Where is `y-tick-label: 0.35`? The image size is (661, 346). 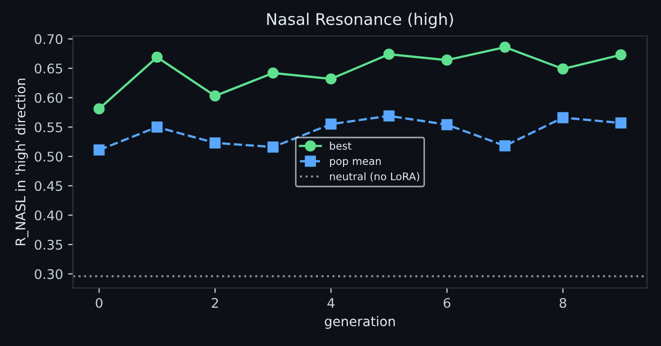
y-tick-label: 0.35 is located at coordinates (48, 245).